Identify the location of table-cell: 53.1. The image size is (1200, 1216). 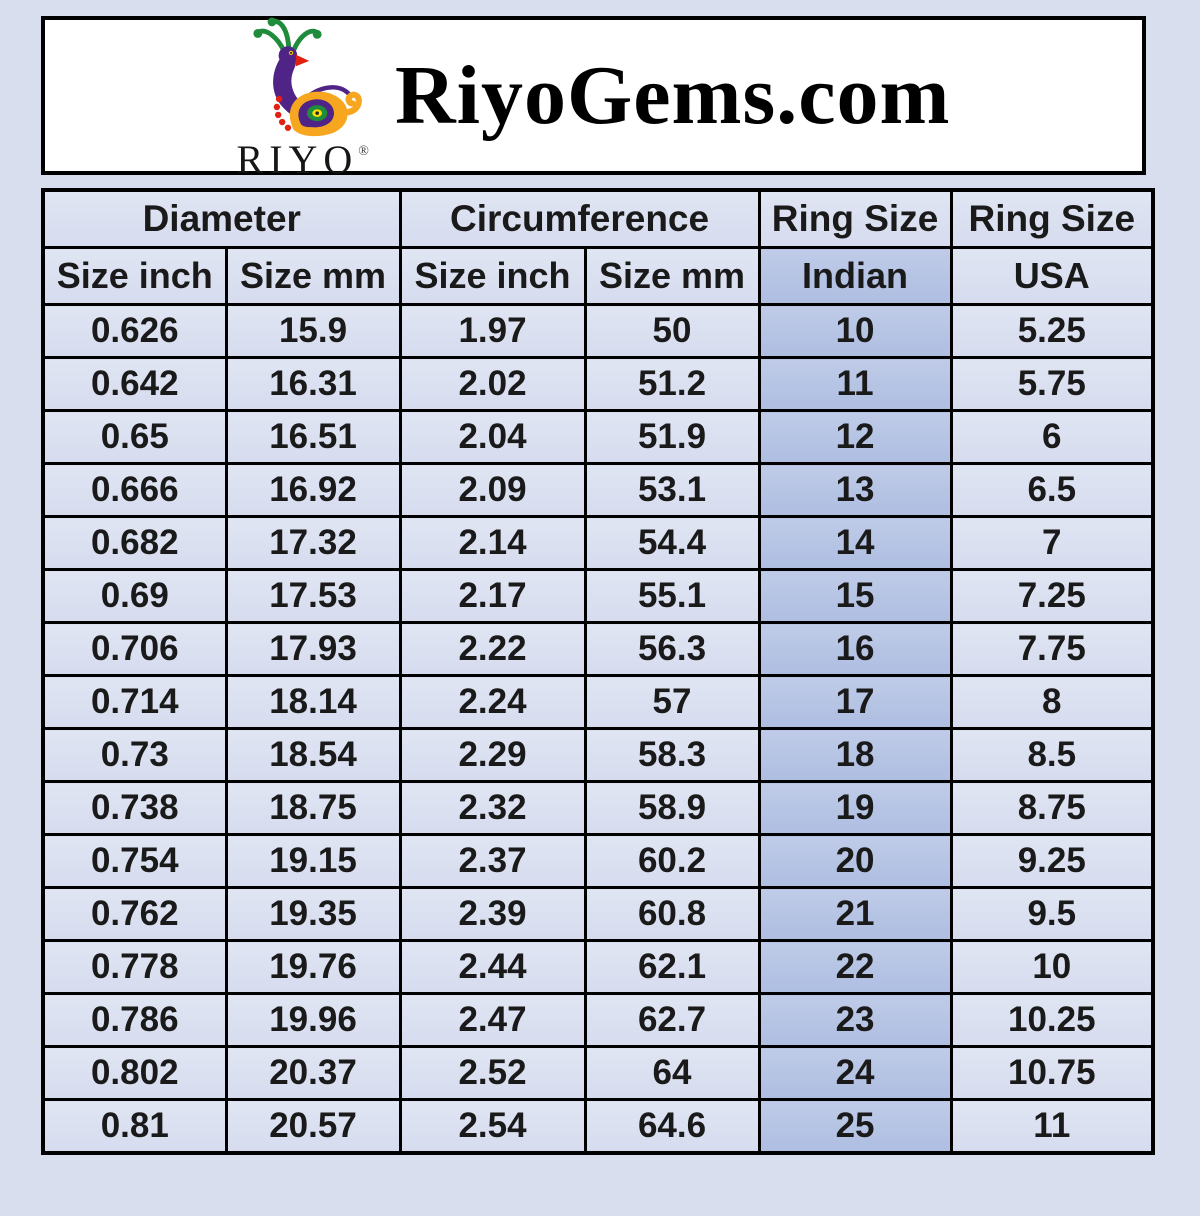
(672, 490).